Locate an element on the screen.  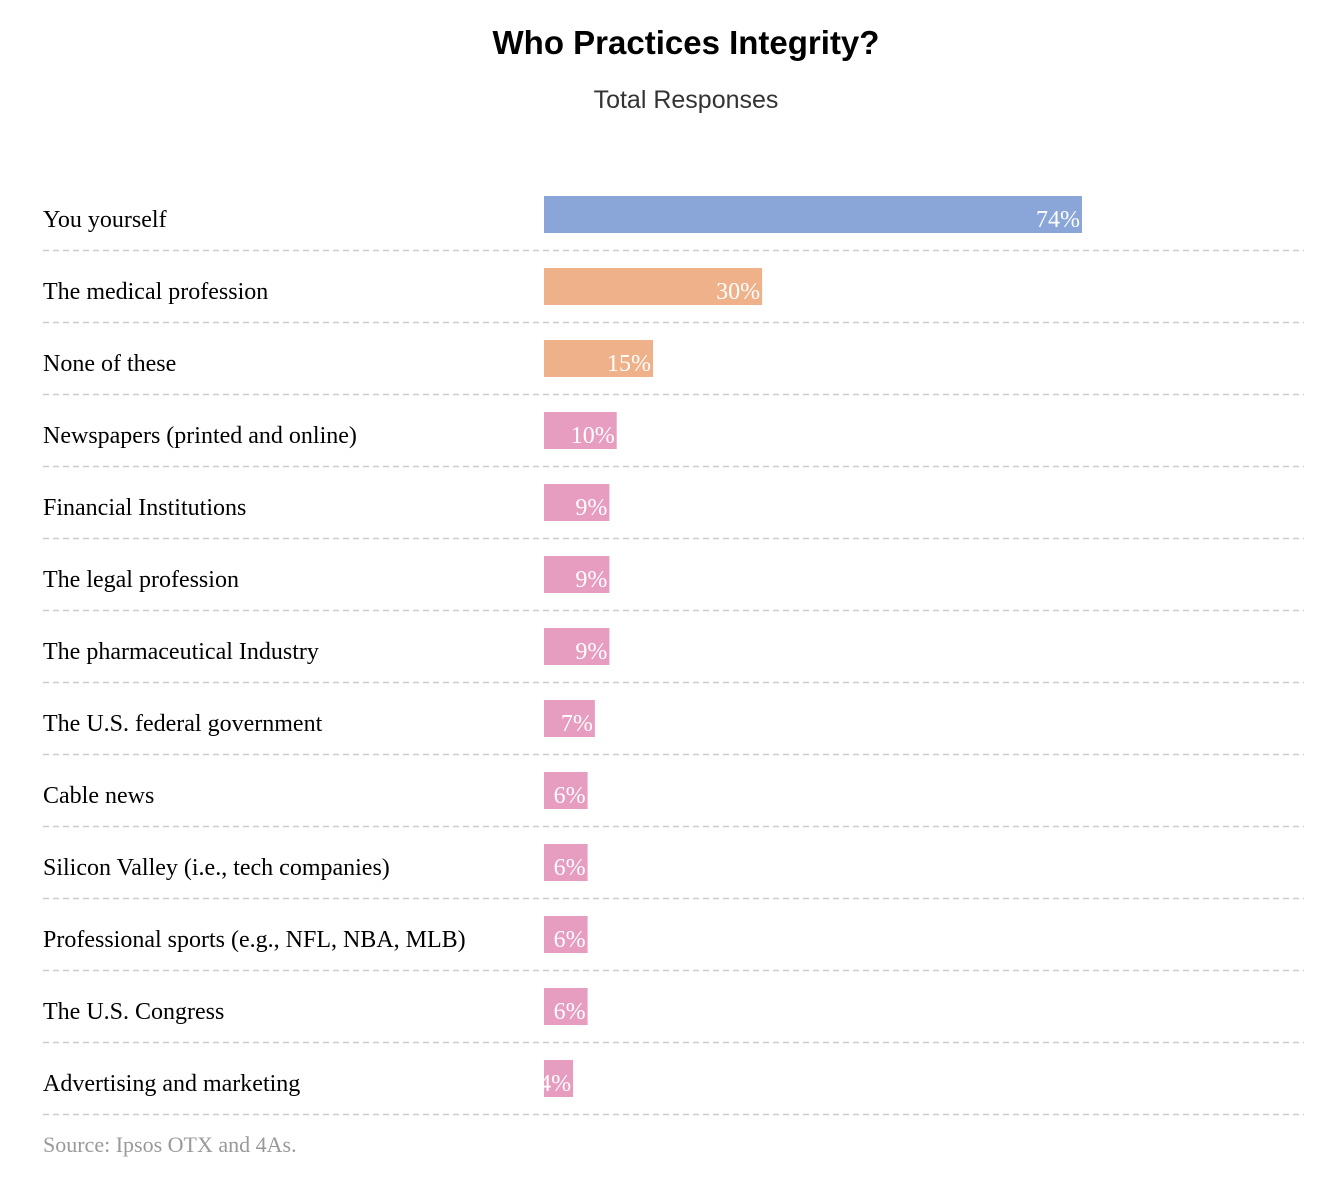
category-label: Silicon Valley (i.e., tech companies) is located at coordinates (216, 868).